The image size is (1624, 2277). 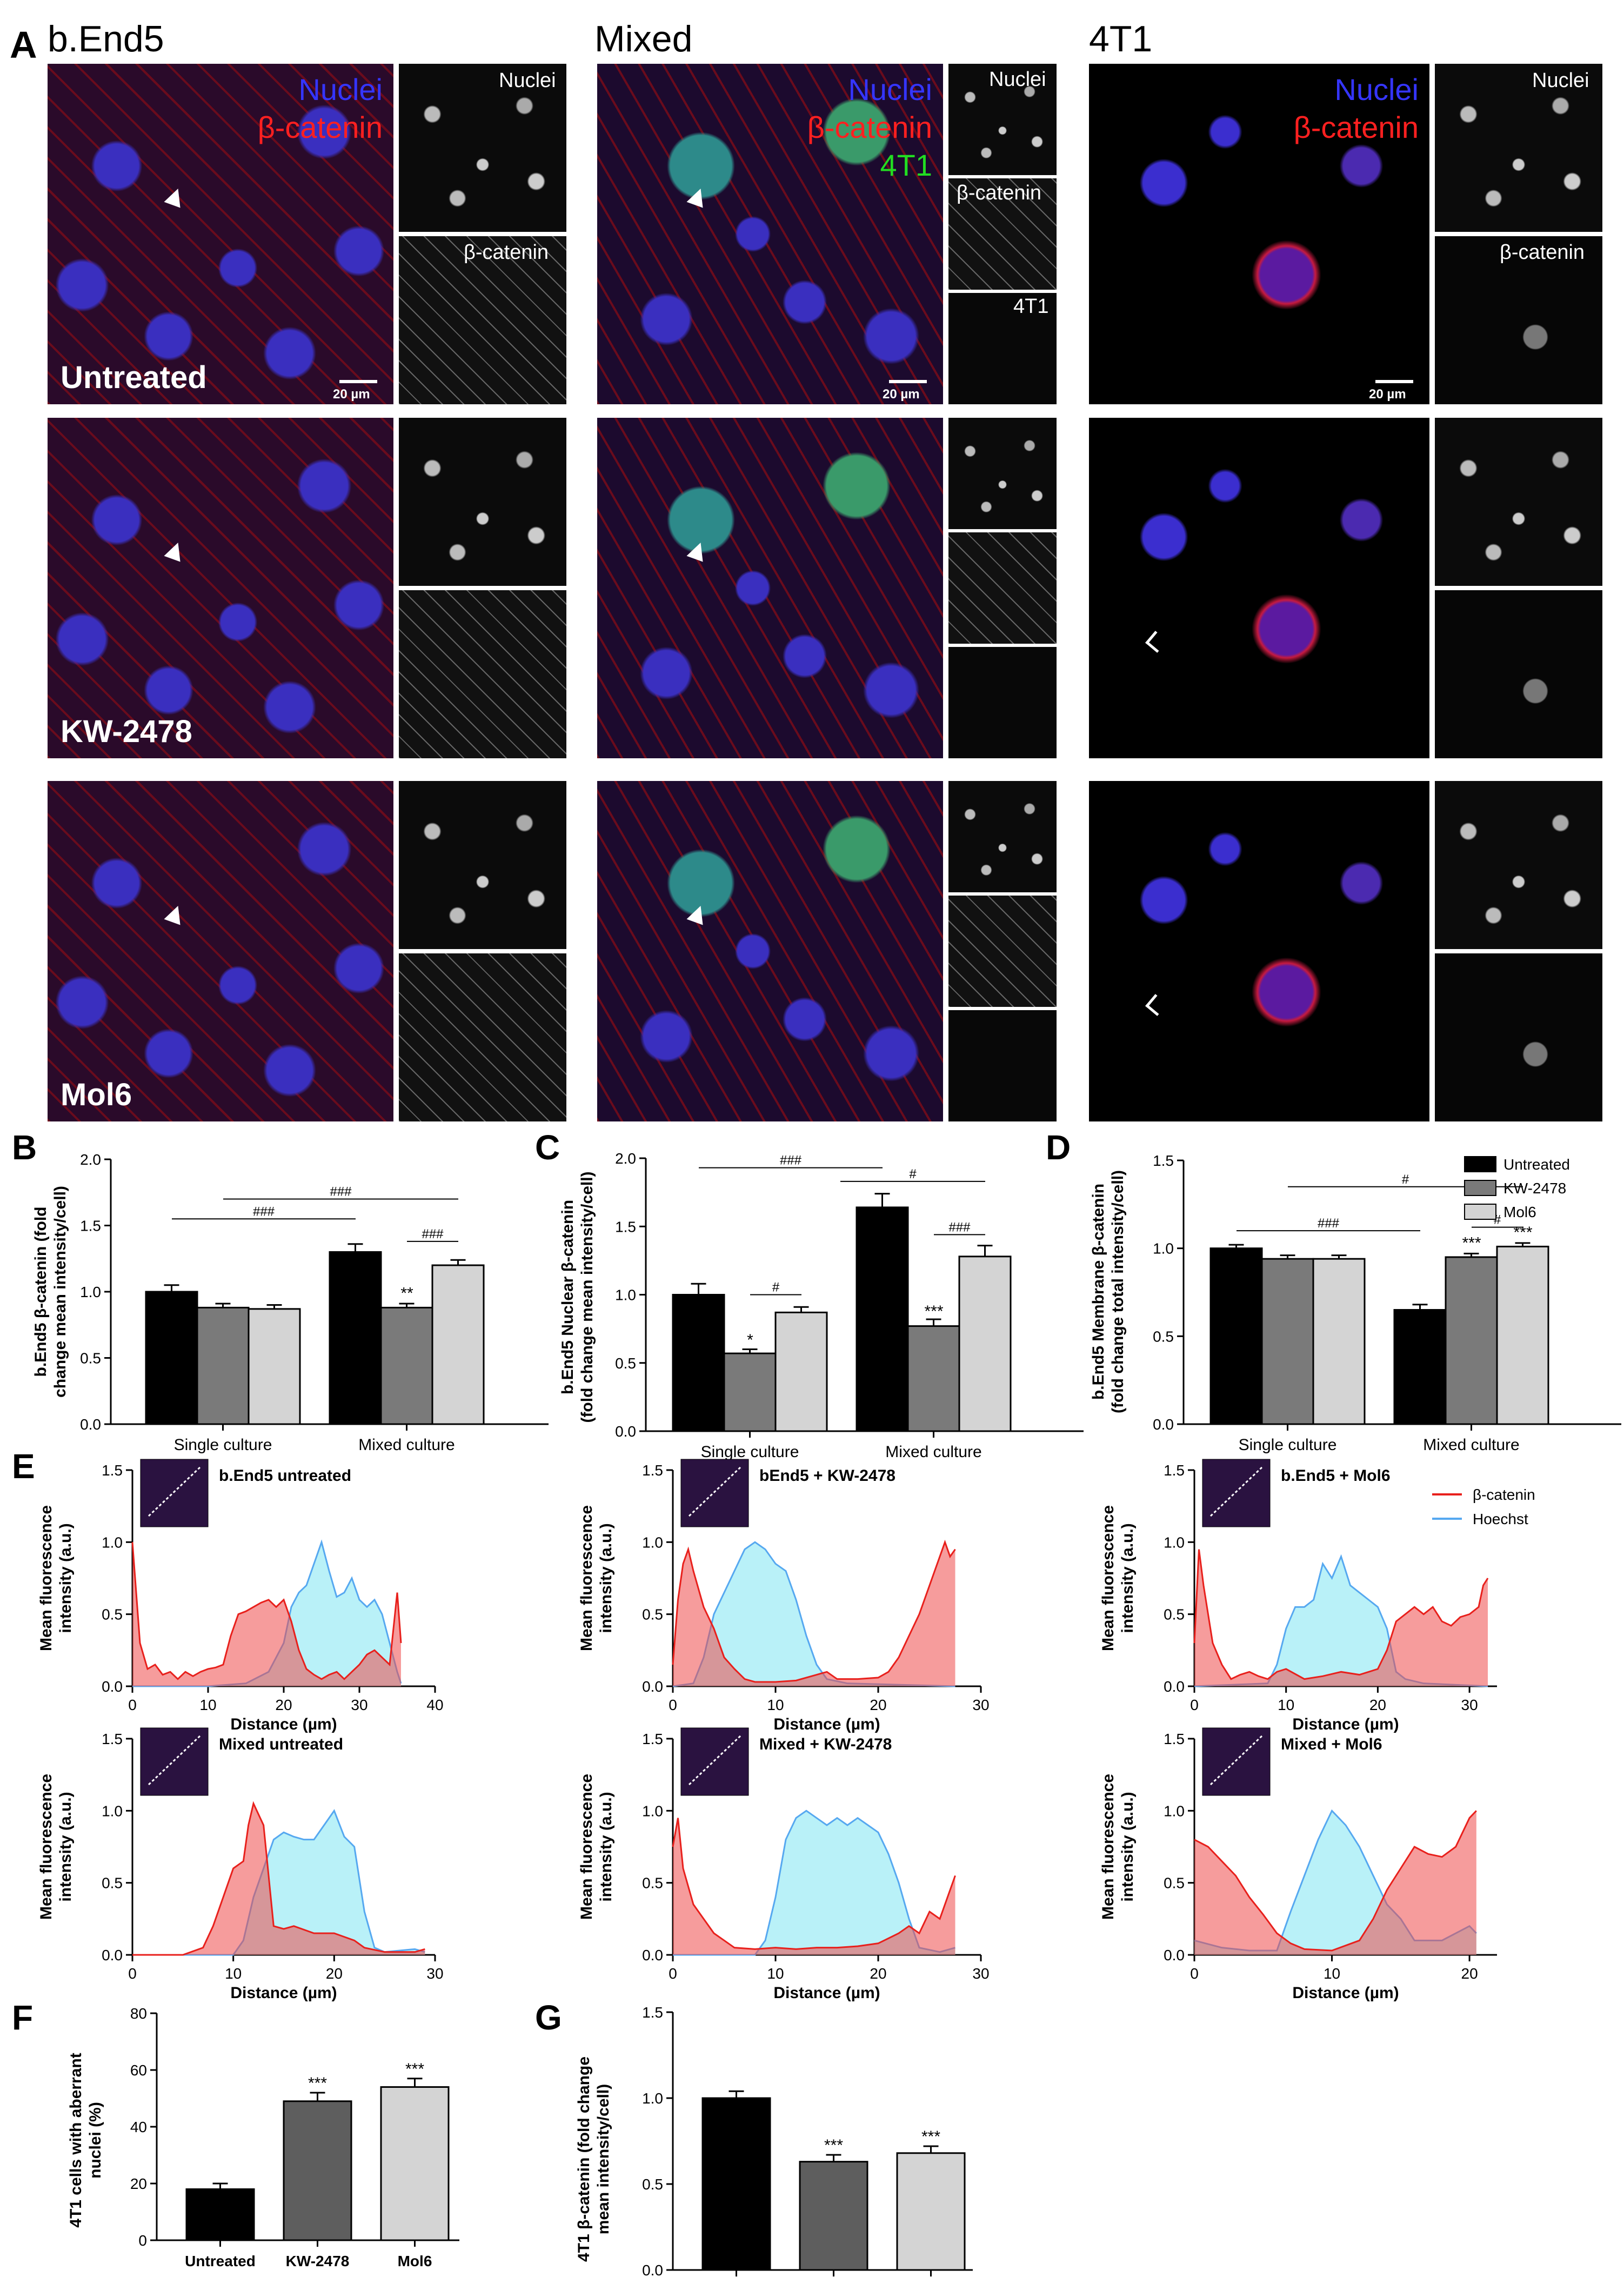 What do you see at coordinates (138, 2070) in the screenshot?
I see `y-tick-label: 60` at bounding box center [138, 2070].